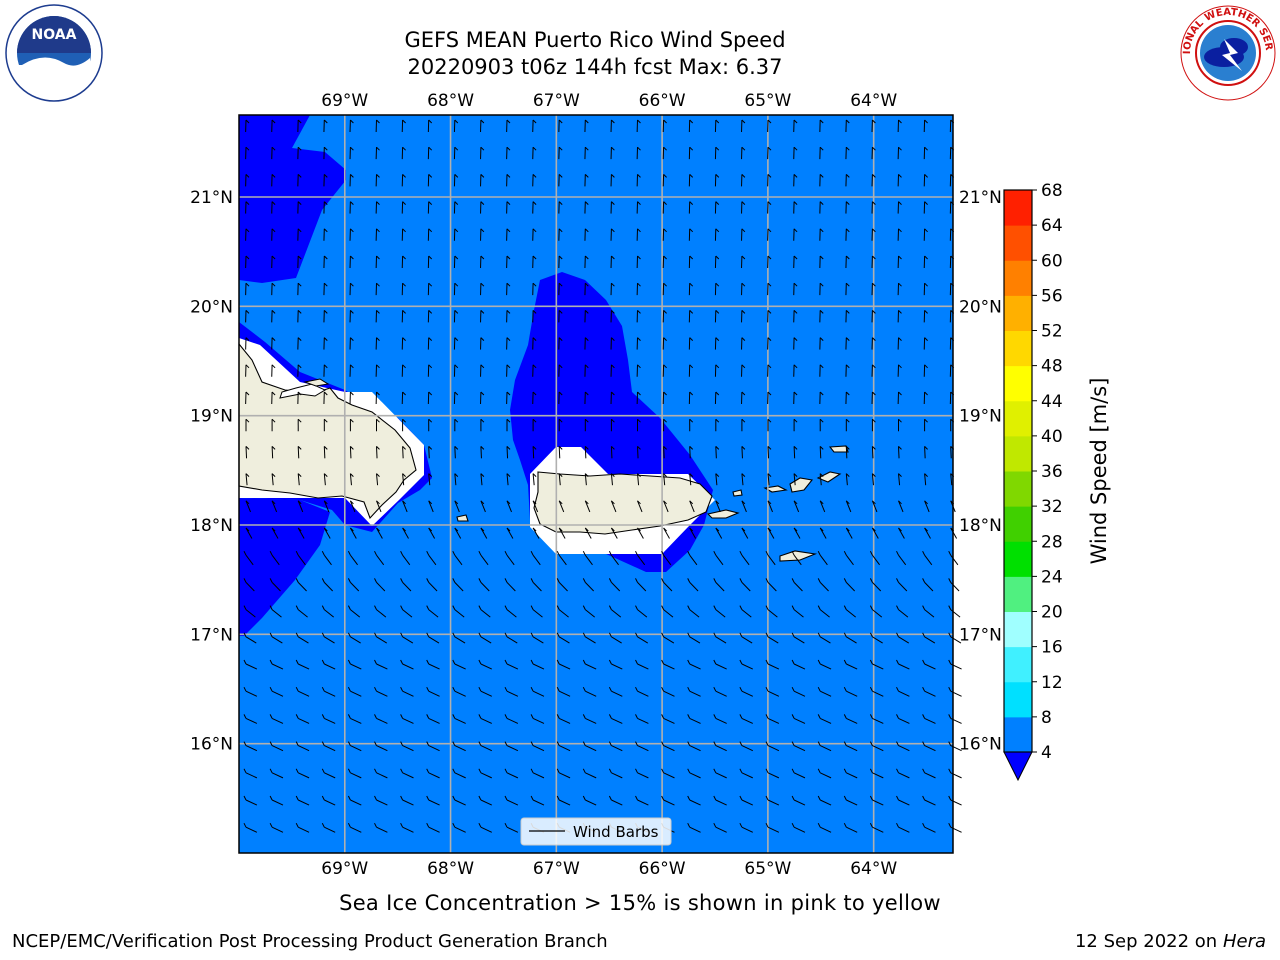  I want to click on lat-tick-left-3: 19°N, so click(211, 417).